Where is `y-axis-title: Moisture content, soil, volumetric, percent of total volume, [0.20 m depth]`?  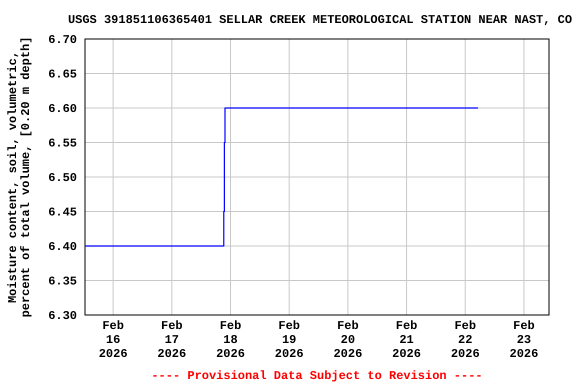 y-axis-title: Moisture content, soil, volumetric, percent of total volume, [0.20 m depth] is located at coordinates (19, 177).